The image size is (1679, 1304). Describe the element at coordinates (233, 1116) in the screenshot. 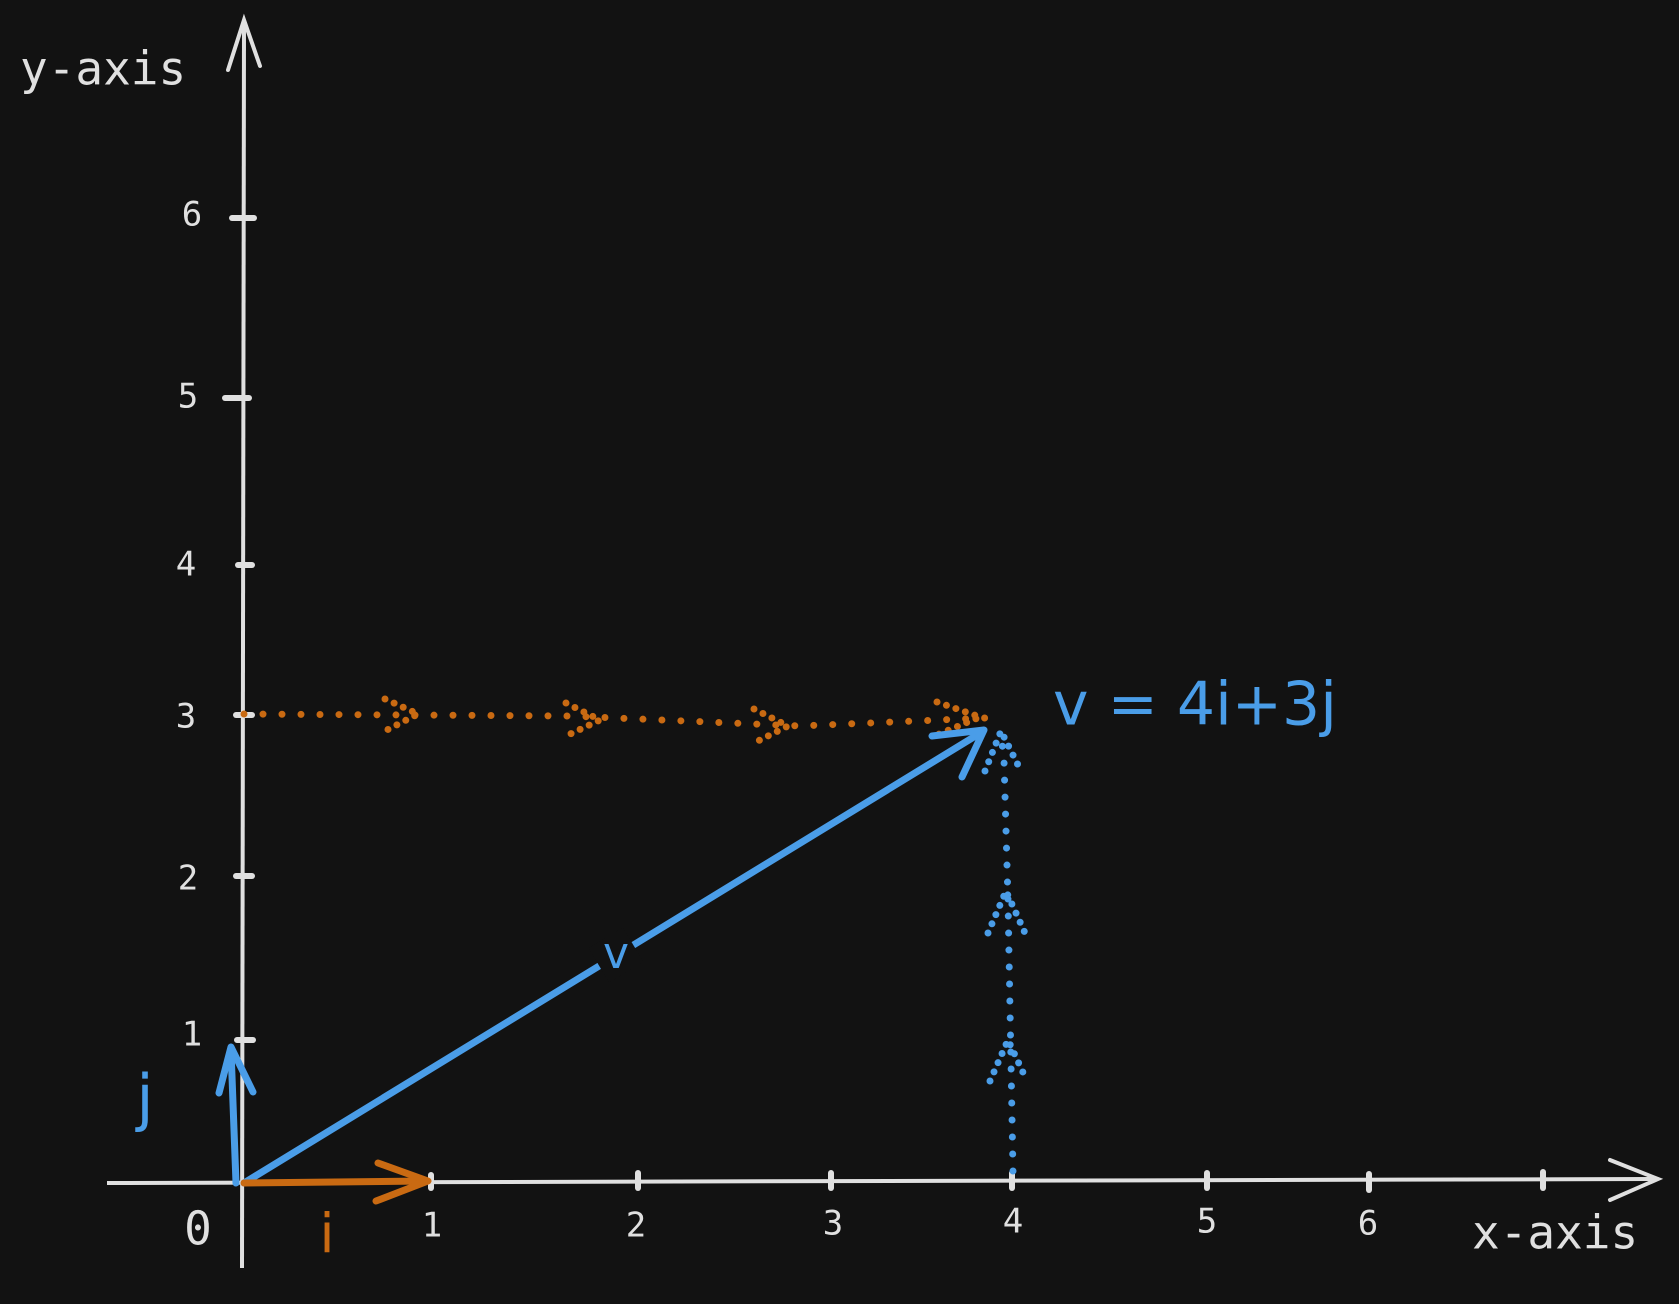

I see `vector-j` at that location.